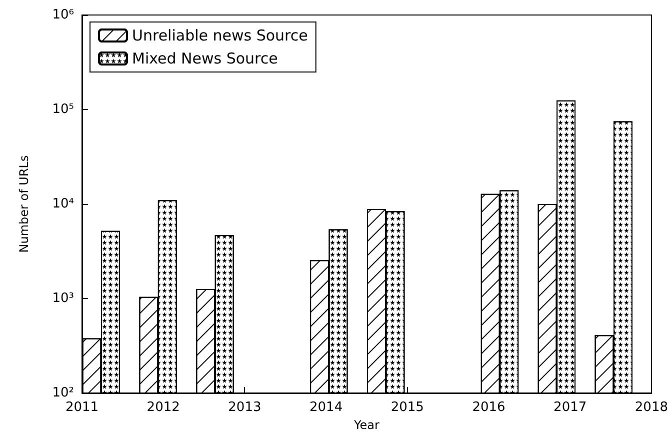 This screenshot has width=671, height=446. I want to click on x-tick-label: 2018, so click(651, 407).